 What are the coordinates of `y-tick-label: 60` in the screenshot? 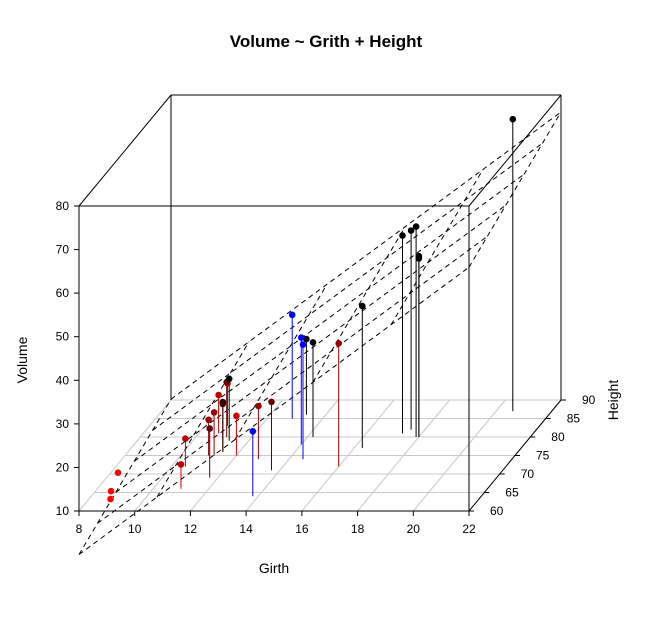 It's located at (497, 511).